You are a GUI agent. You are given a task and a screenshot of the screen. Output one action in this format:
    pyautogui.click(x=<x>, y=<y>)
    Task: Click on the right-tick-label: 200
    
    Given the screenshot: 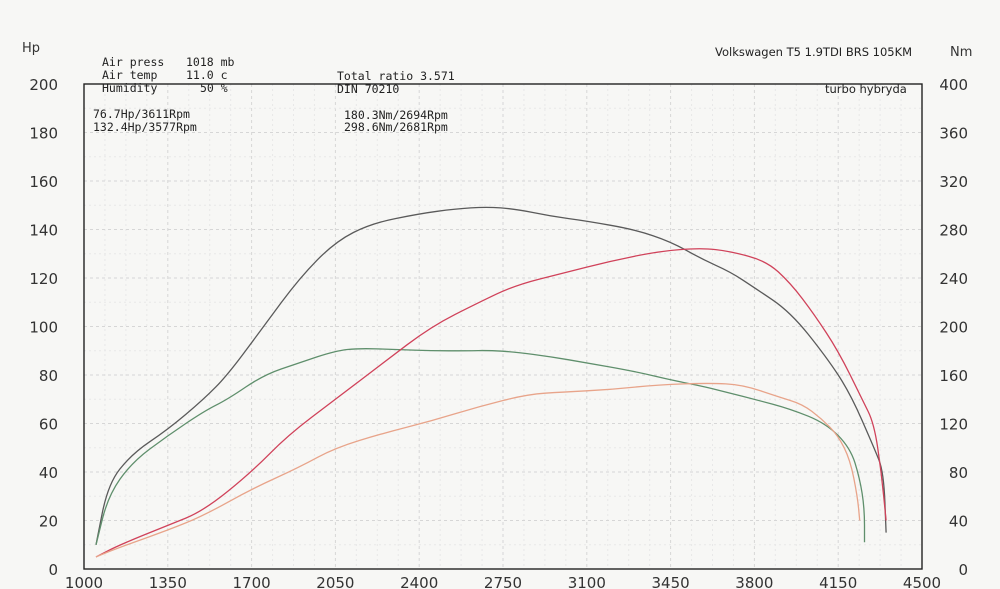 What is the action you would take?
    pyautogui.click(x=953, y=328)
    